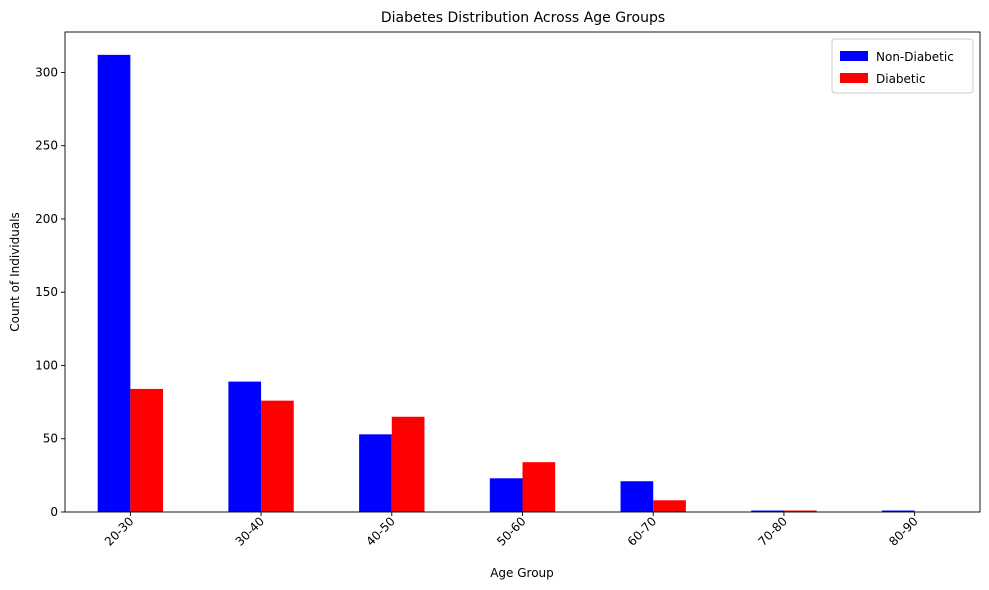  Describe the element at coordinates (15, 272) in the screenshot. I see `y-axis-label: Count of Individuals` at that location.